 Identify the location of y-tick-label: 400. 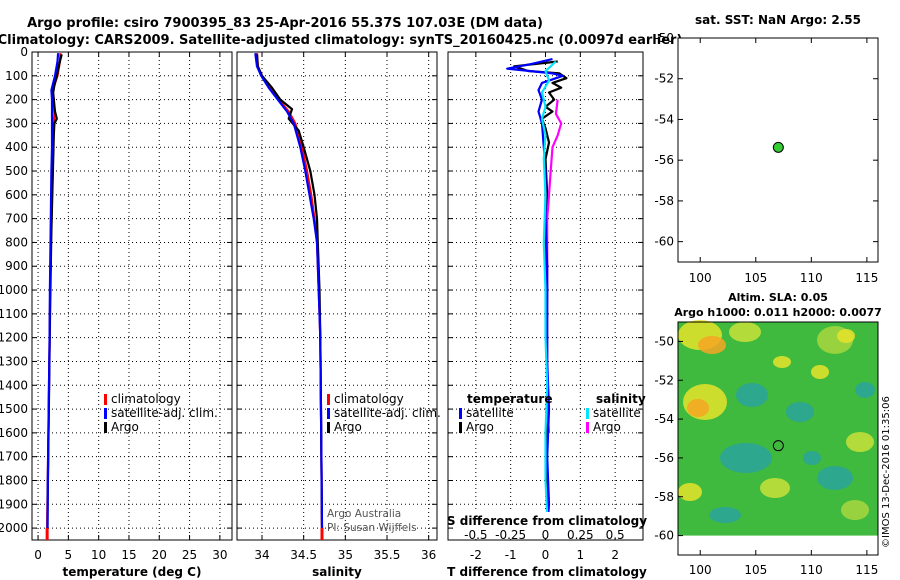
(16, 147).